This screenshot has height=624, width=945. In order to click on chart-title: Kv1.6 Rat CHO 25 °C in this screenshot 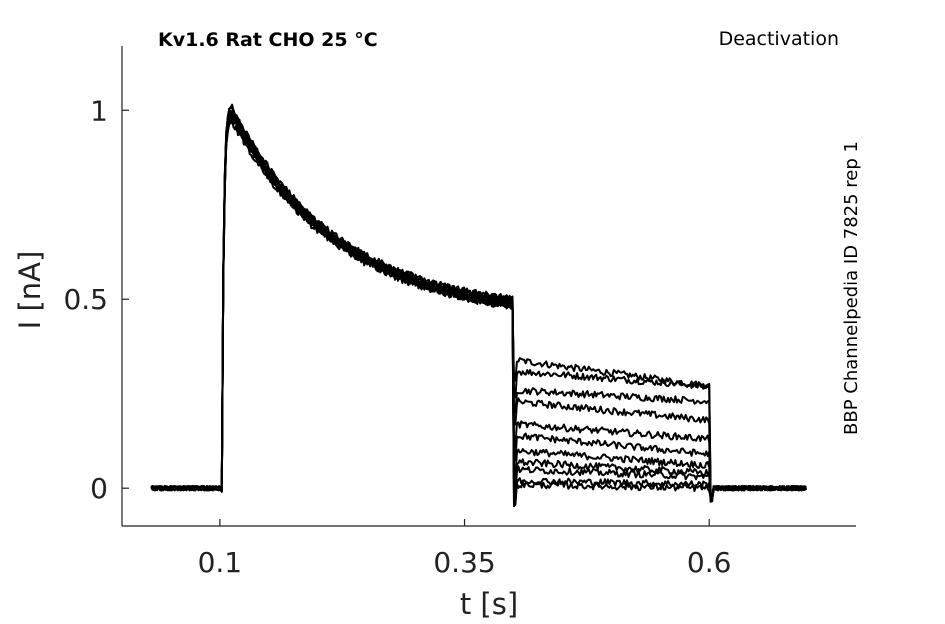, I will do `click(268, 40)`.